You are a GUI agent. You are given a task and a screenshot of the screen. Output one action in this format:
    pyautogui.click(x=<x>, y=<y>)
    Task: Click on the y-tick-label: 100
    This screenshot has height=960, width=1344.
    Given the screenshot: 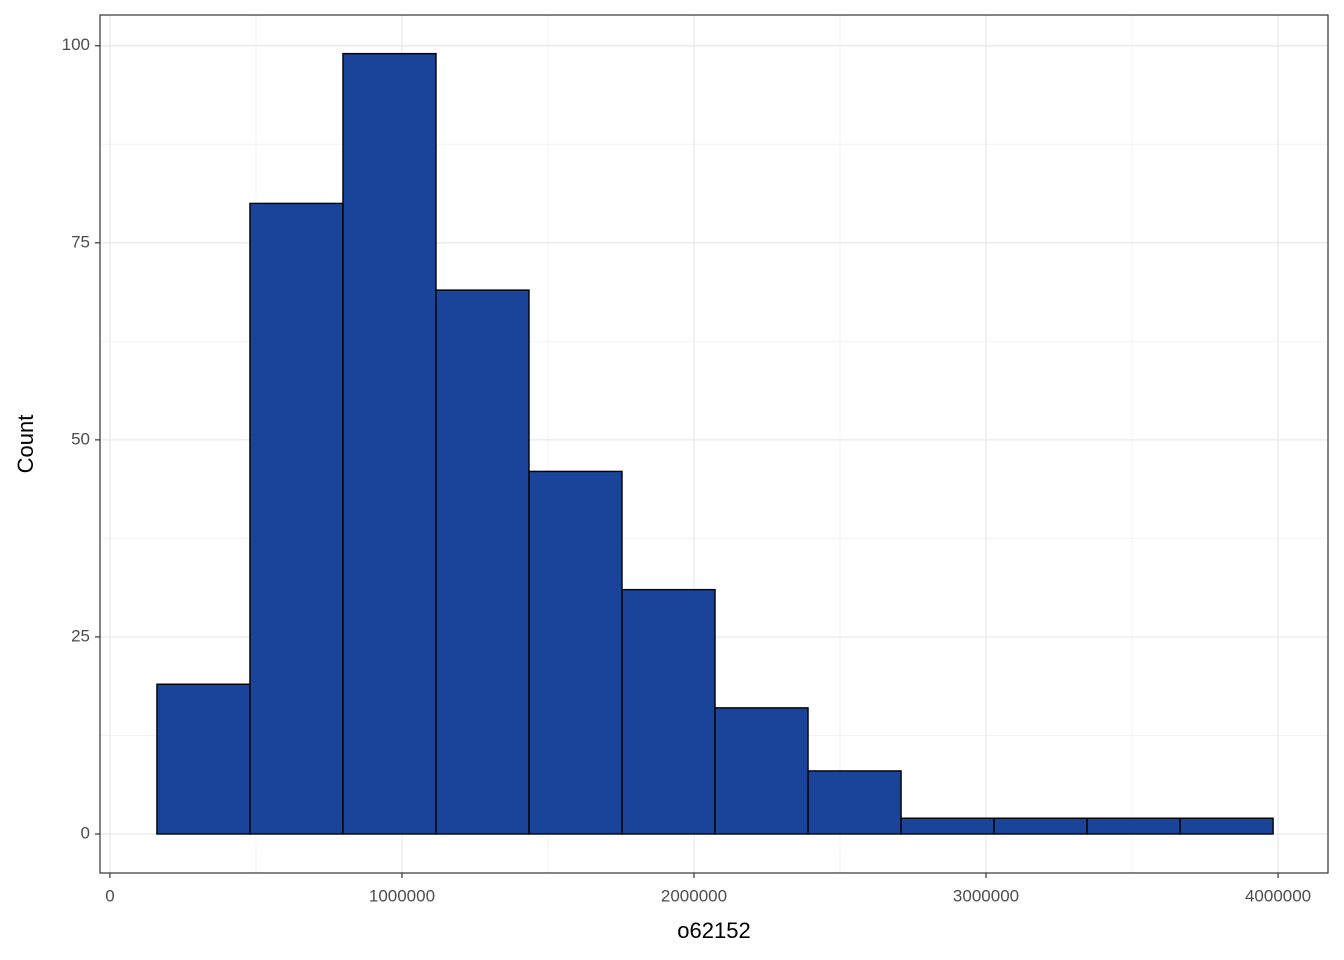 What is the action you would take?
    pyautogui.click(x=76, y=44)
    